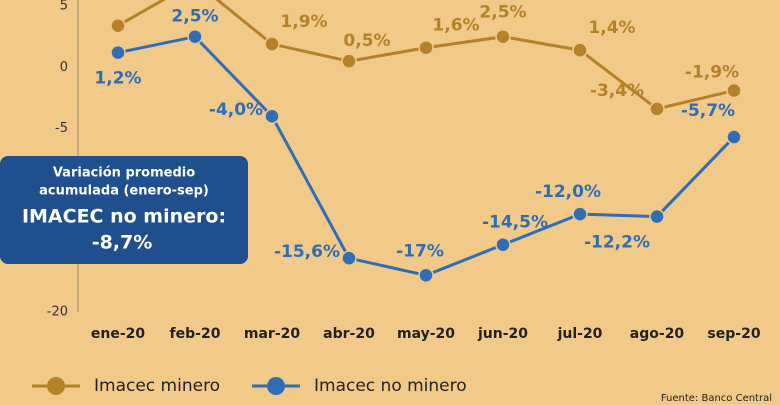  I want to click on value-label: -17%, so click(420, 251).